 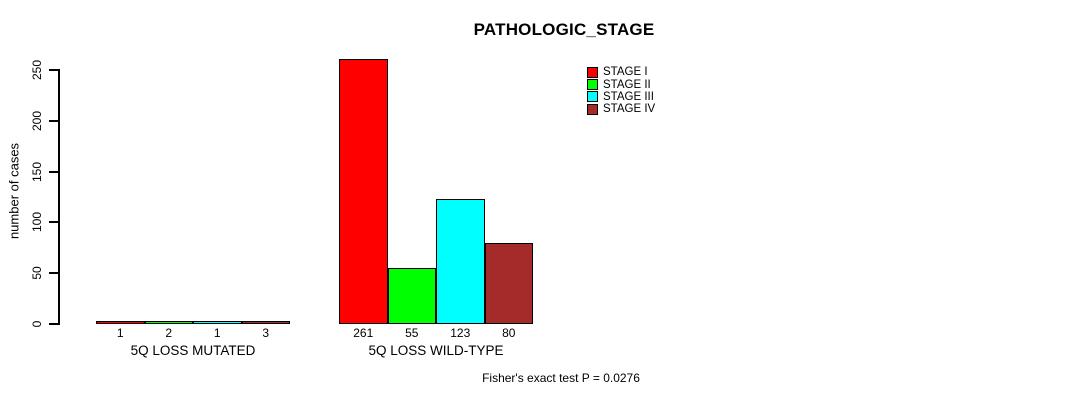 What do you see at coordinates (592, 97) in the screenshot?
I see `legend-swatch-stage-iii` at bounding box center [592, 97].